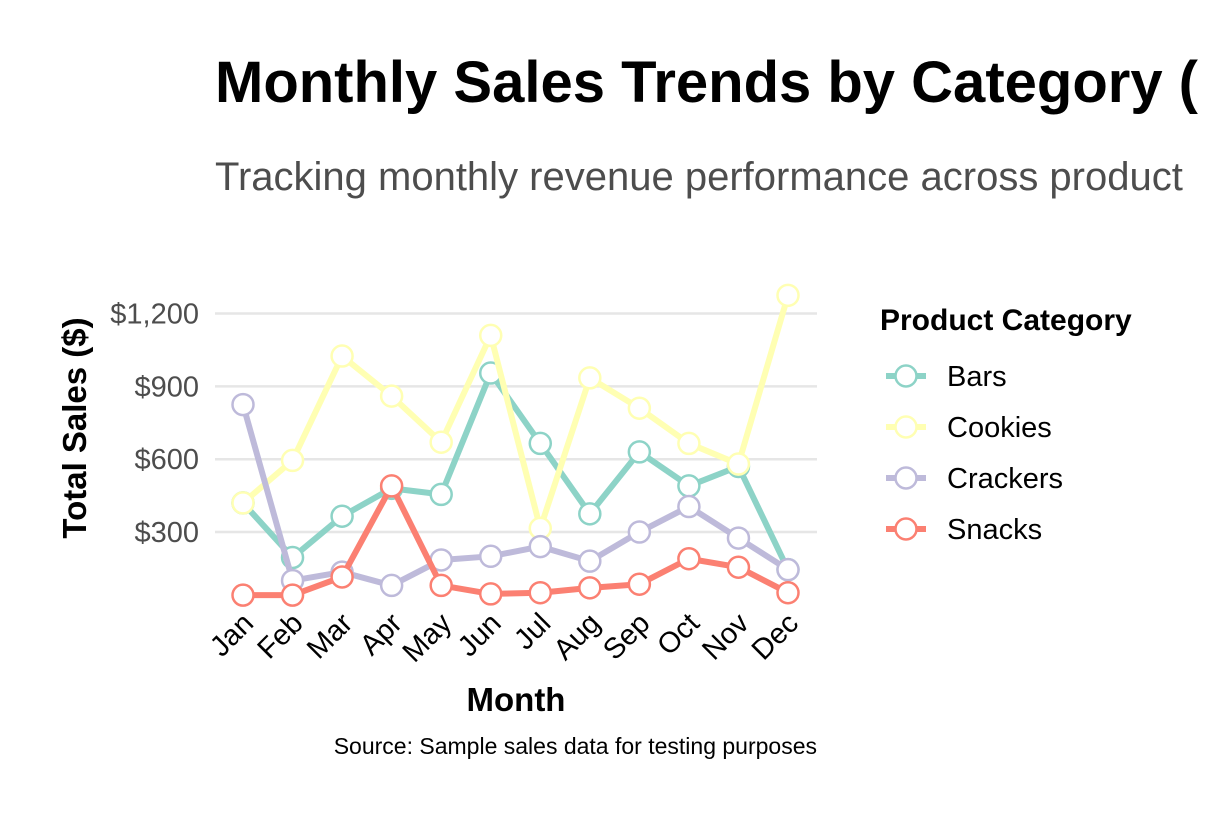  Describe the element at coordinates (232, 635) in the screenshot. I see `x-tick-label: Jan` at that location.